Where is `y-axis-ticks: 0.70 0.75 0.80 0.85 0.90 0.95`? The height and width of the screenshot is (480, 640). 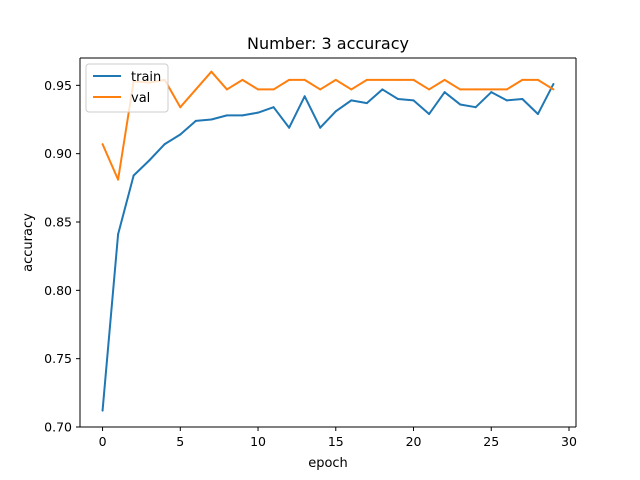 y-axis-ticks: 0.70 0.75 0.80 0.85 0.90 0.95 is located at coordinates (62, 256).